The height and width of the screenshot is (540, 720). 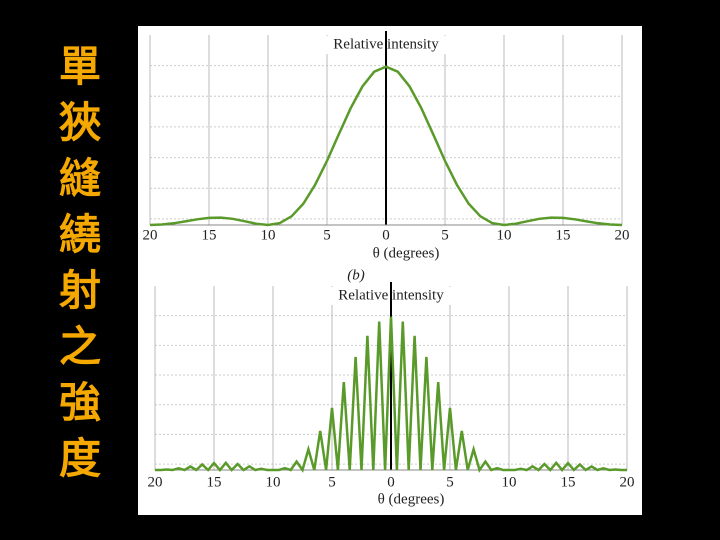 I want to click on panel-label: (b), so click(x=356, y=275).